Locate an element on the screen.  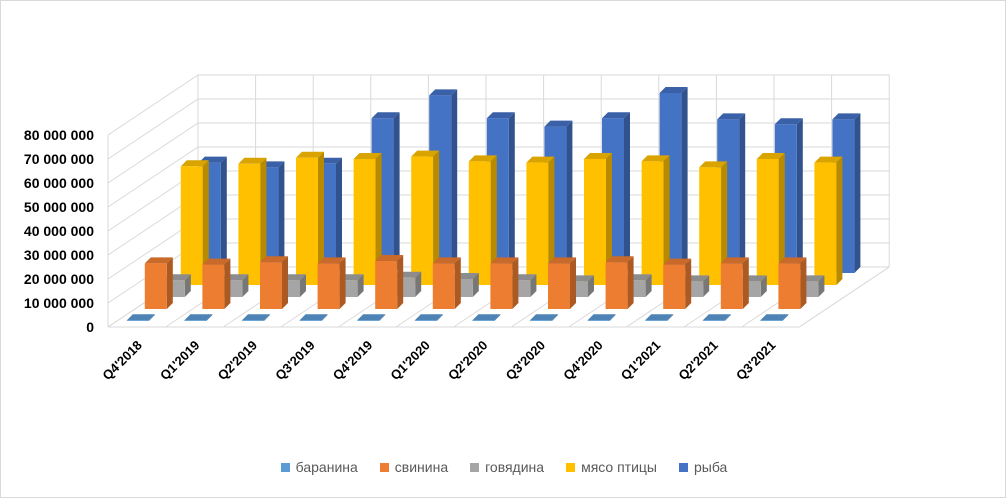
x-tick-label: Q3'2021 is located at coordinates (756, 361).